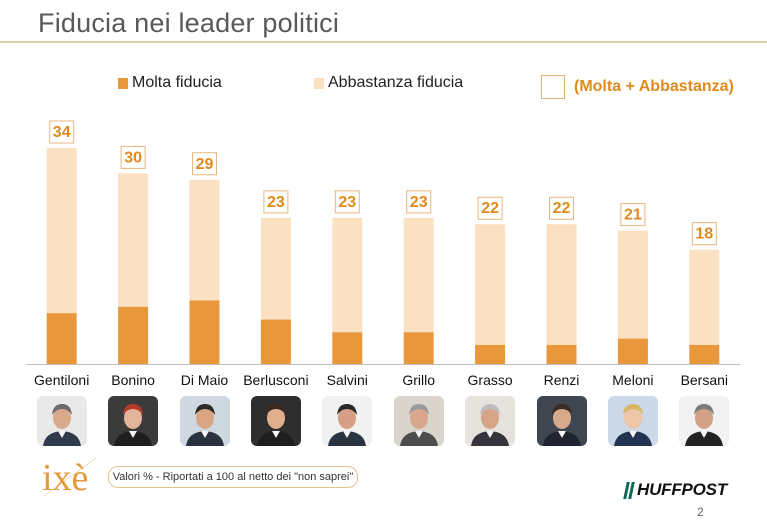 This screenshot has height=529, width=767. Describe the element at coordinates (319, 83) in the screenshot. I see `legend-swatch-abbastanza` at that location.